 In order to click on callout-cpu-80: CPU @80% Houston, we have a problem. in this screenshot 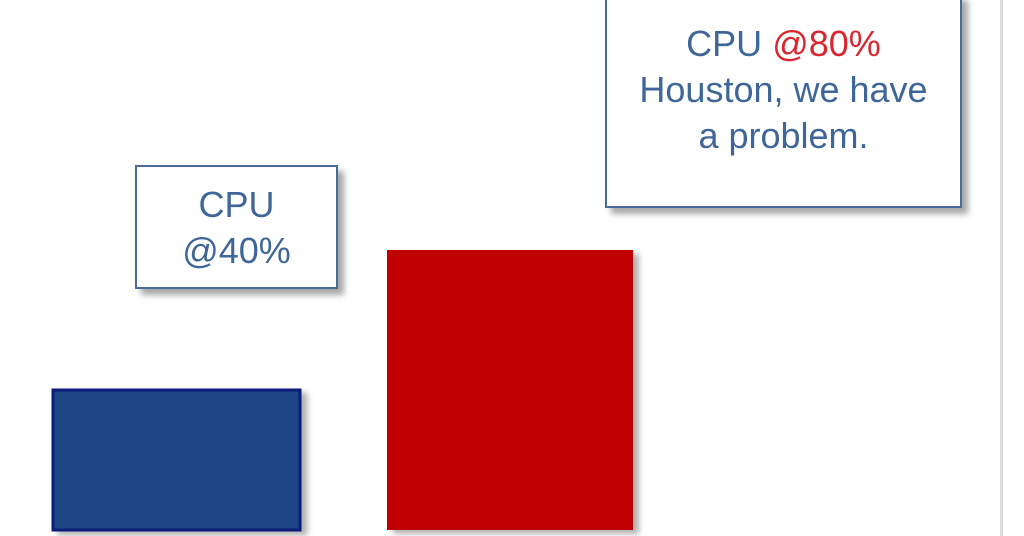, I will do `click(783, 104)`.